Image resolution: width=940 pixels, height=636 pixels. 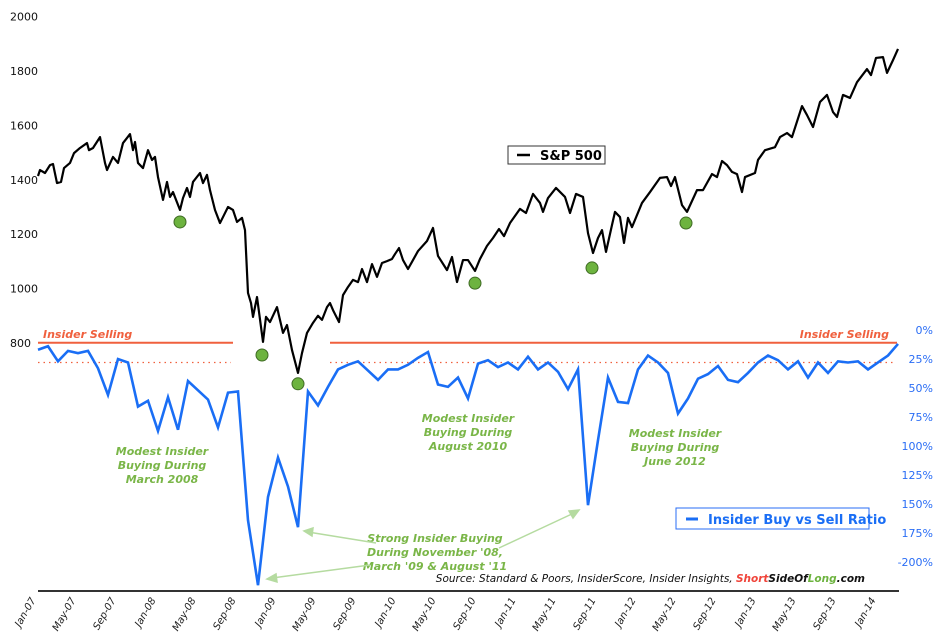 What do you see at coordinates (865, 613) in the screenshot?
I see `x-tick-label: Jan-14` at bounding box center [865, 613].